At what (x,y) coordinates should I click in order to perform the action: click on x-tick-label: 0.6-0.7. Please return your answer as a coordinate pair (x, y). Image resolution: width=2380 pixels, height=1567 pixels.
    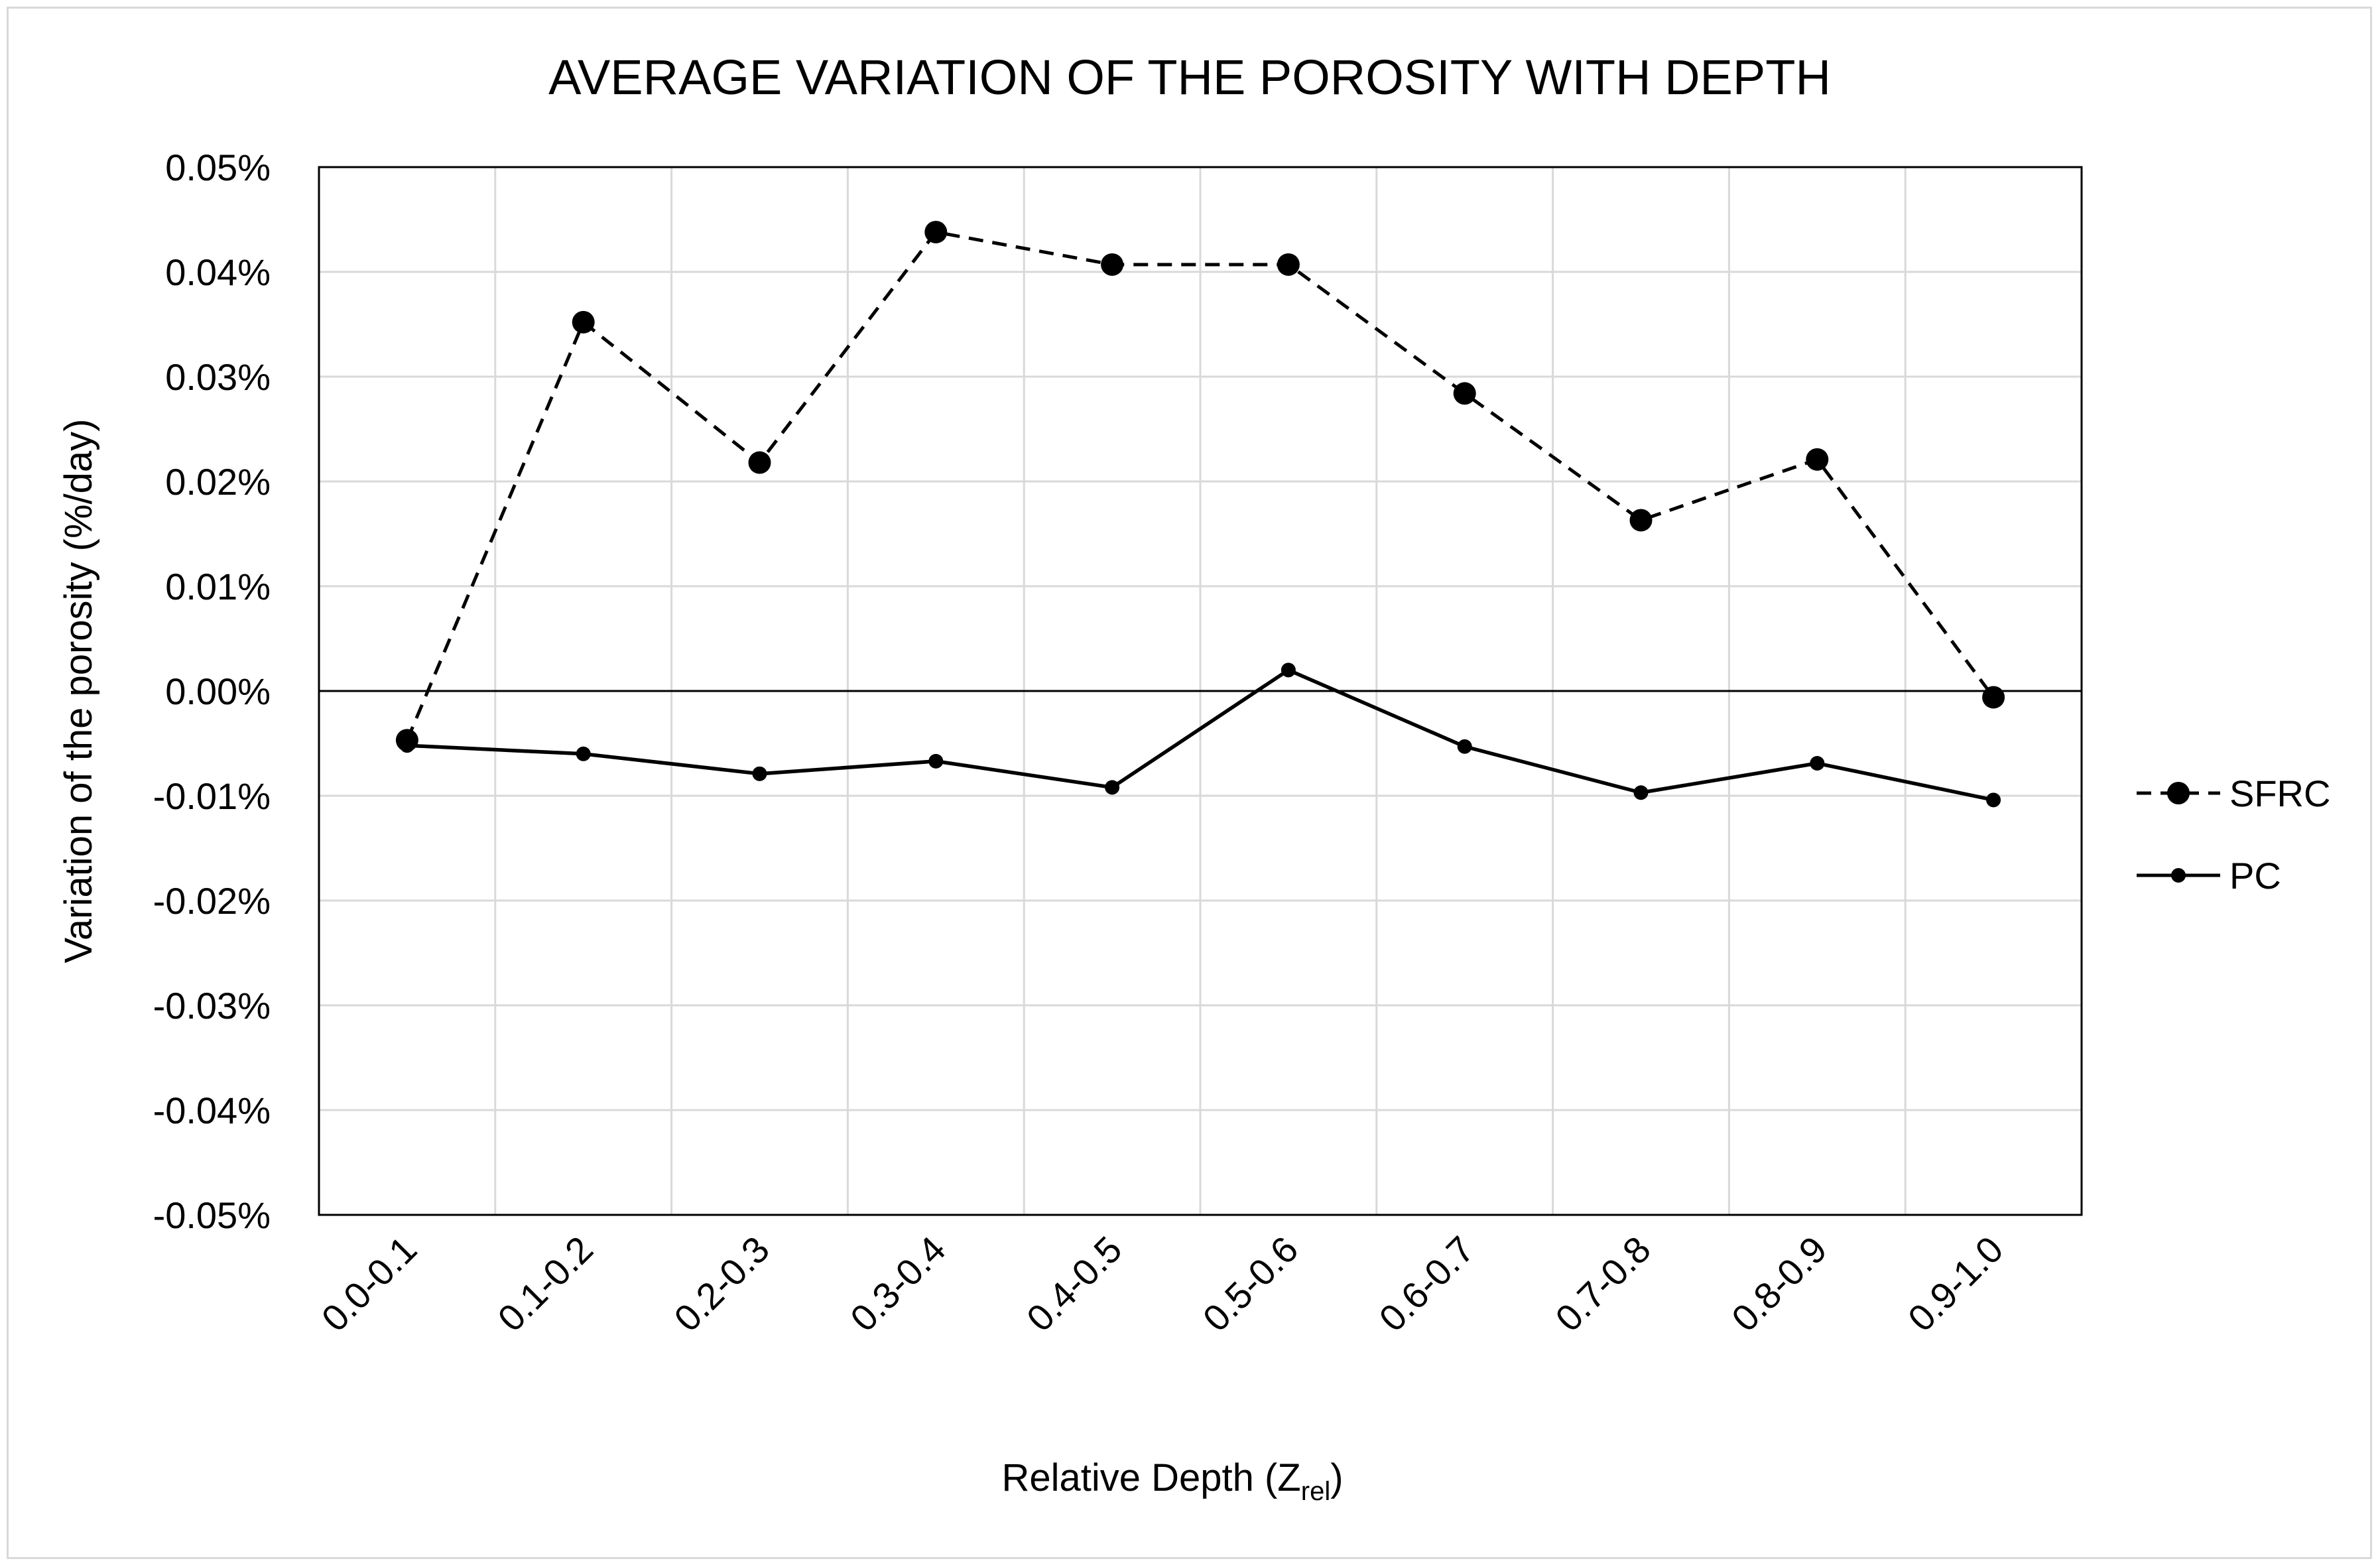
    Looking at the image, I should click on (1426, 1284).